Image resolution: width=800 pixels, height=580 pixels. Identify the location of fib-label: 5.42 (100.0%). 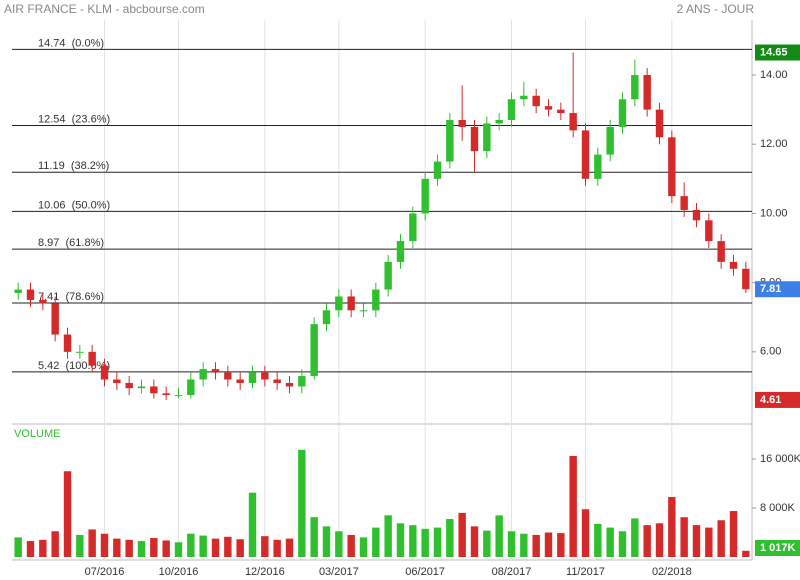
(74, 366).